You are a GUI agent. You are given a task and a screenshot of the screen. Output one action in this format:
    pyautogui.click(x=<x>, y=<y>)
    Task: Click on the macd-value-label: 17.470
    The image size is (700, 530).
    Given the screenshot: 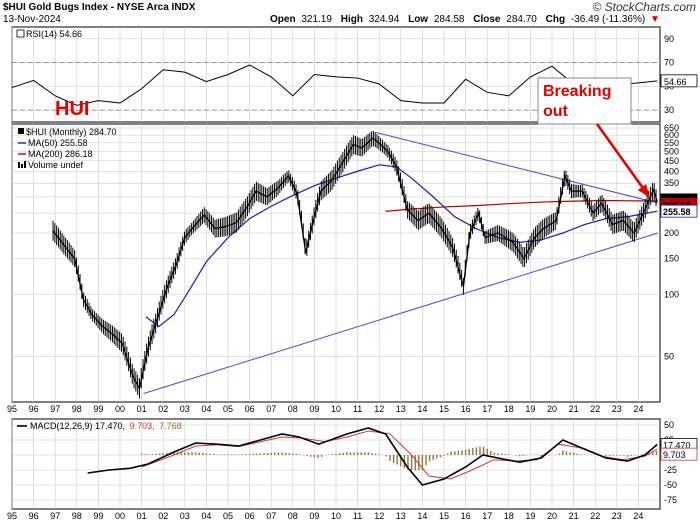 What is the action you would take?
    pyautogui.click(x=677, y=446)
    